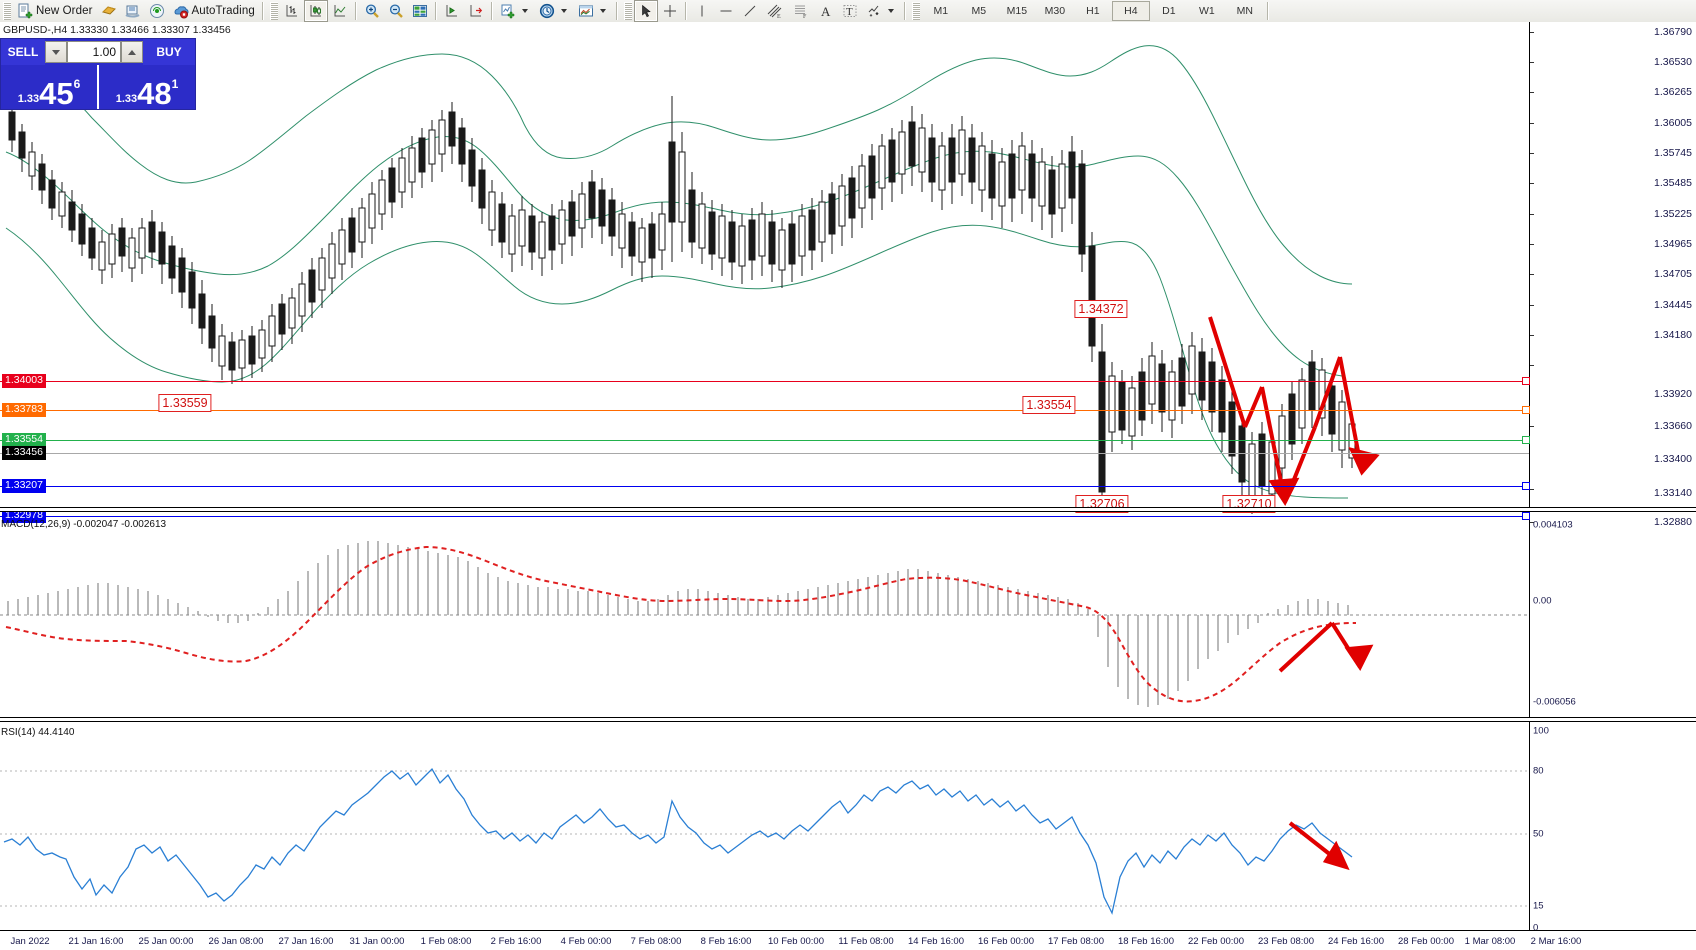 The image size is (1696, 950). I want to click on level-handle-resistance-red, so click(1526, 381).